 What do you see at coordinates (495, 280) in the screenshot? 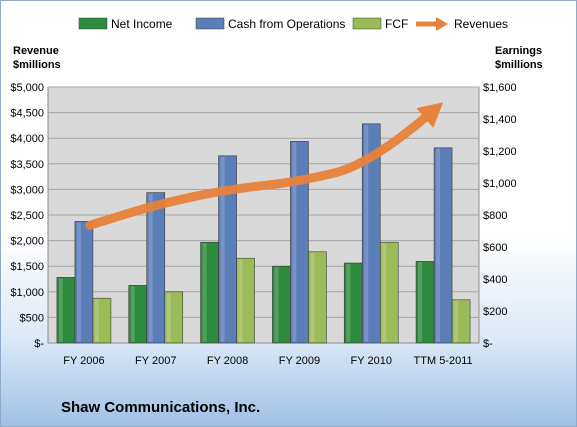
I see `right-tick-label: $400` at bounding box center [495, 280].